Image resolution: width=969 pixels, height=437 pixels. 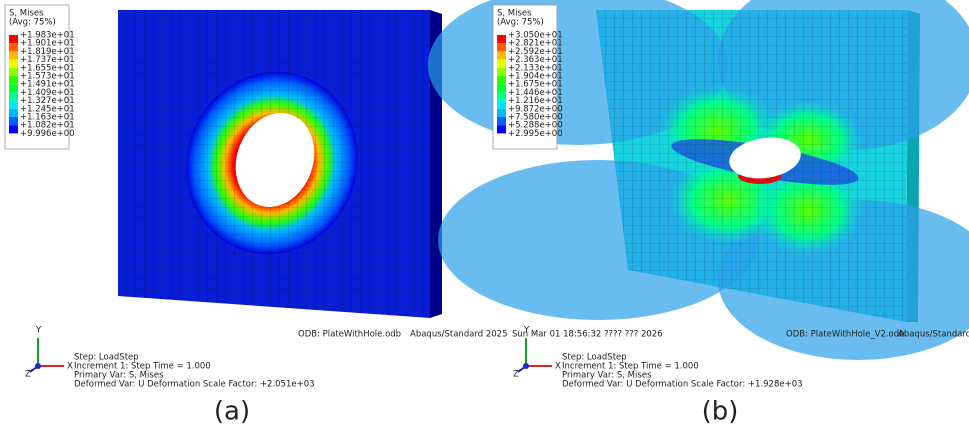 I want to click on legend-value: +1.163e+01, so click(x=47, y=118).